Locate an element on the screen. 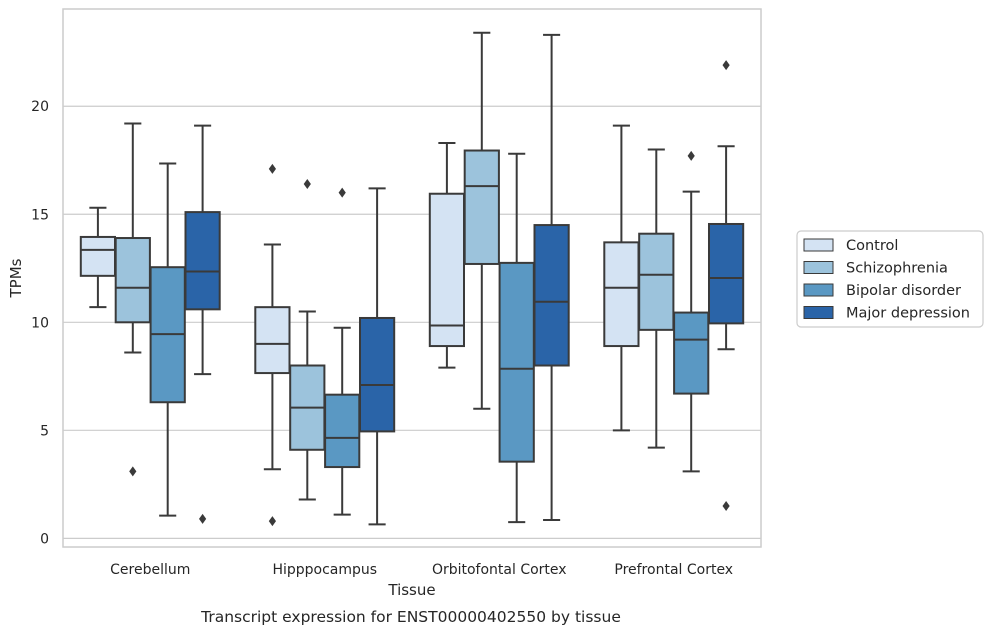 Image resolution: width=993 pixels, height=634 pixels. legend-label: Major depression is located at coordinates (908, 314).